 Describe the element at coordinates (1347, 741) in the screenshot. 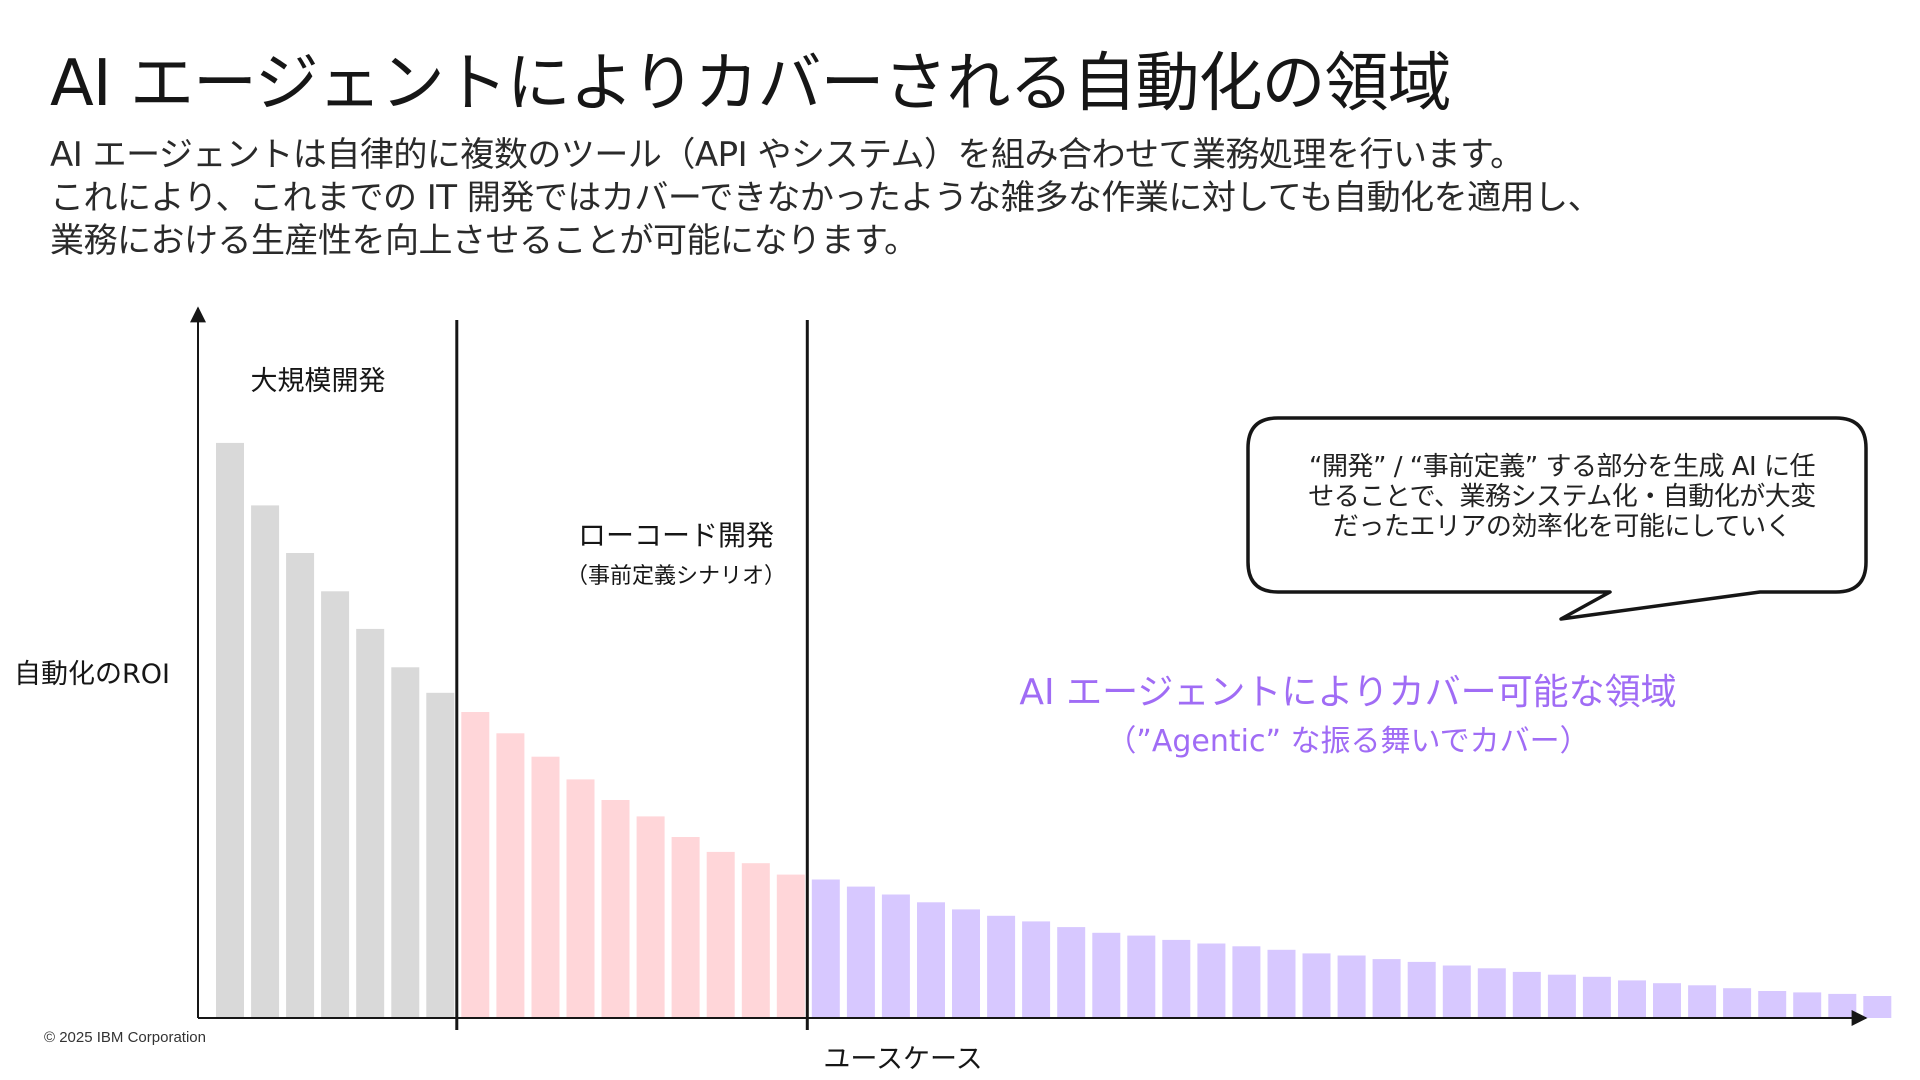

I see `region-sublabel-3: （”Agentic” な振る舞いでカバー）` at that location.